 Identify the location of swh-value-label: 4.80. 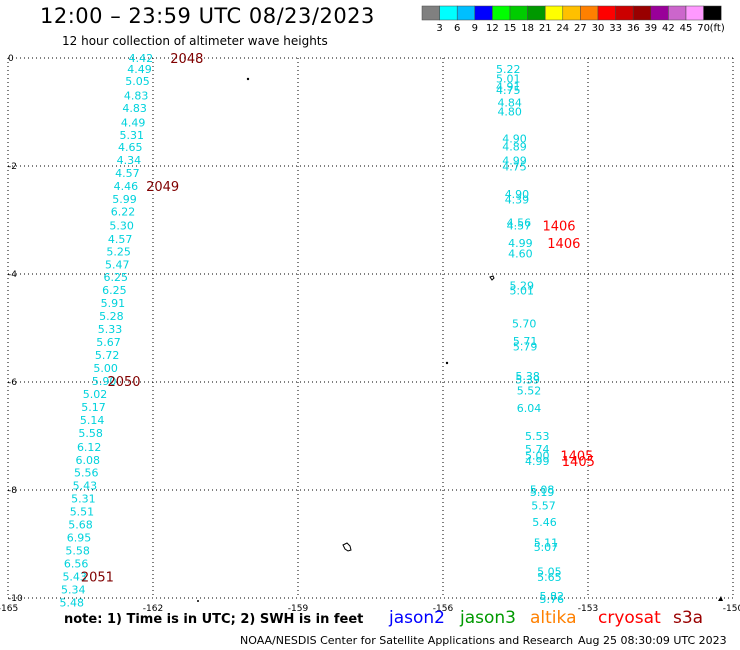
(509, 111).